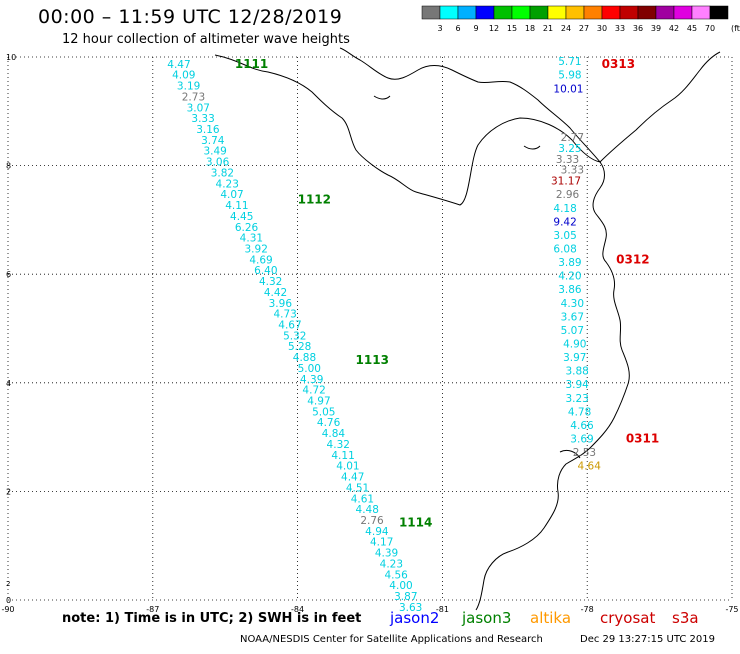 The width and height of the screenshot is (740, 654). What do you see at coordinates (602, 28) in the screenshot?
I see `color-scale-label: 30` at bounding box center [602, 28].